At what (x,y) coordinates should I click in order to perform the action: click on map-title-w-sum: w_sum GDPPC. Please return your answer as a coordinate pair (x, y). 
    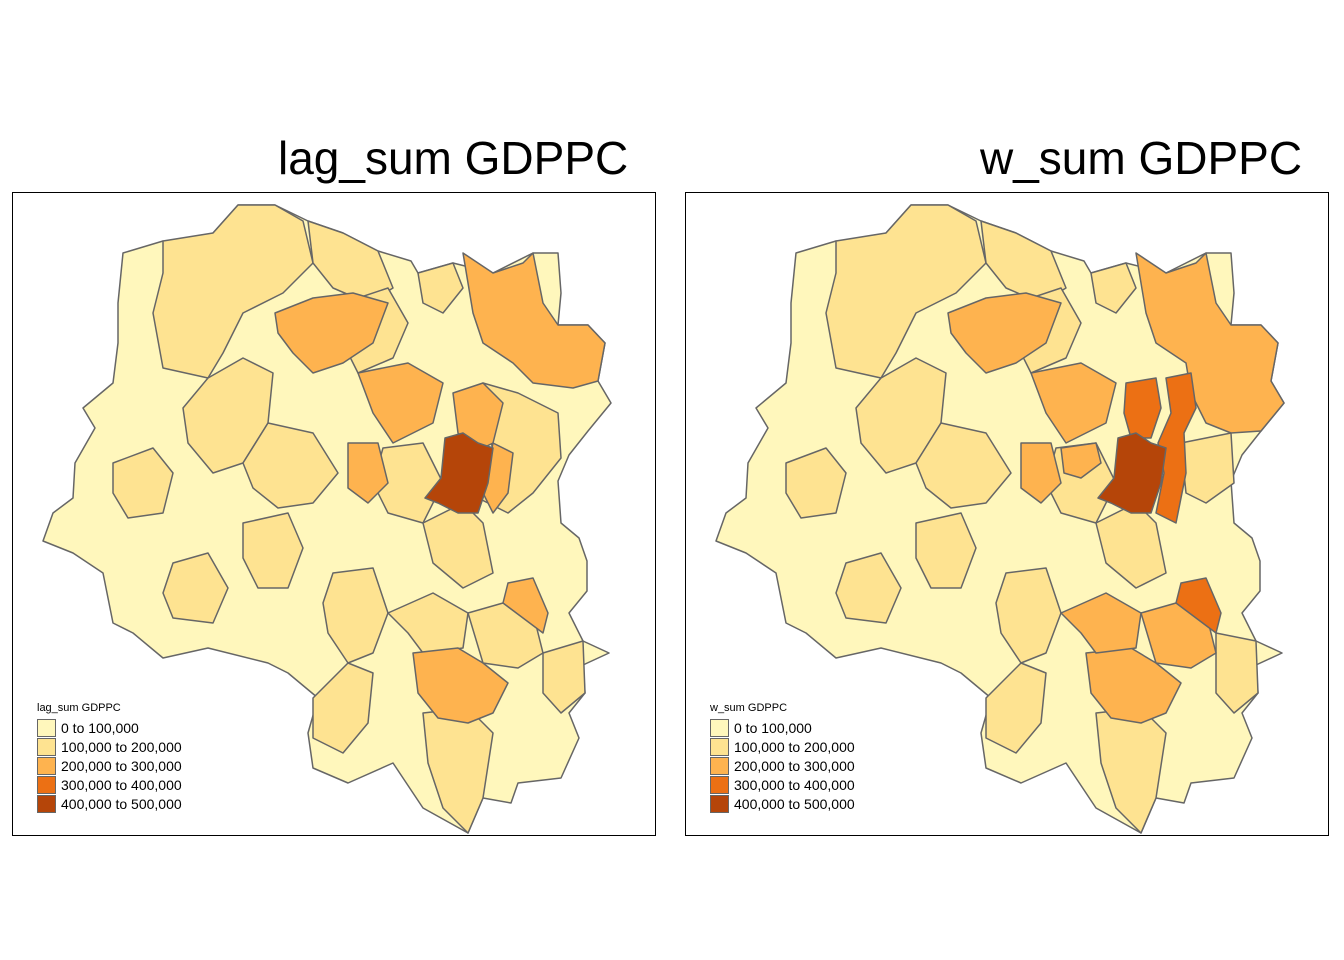
    Looking at the image, I should click on (1141, 158).